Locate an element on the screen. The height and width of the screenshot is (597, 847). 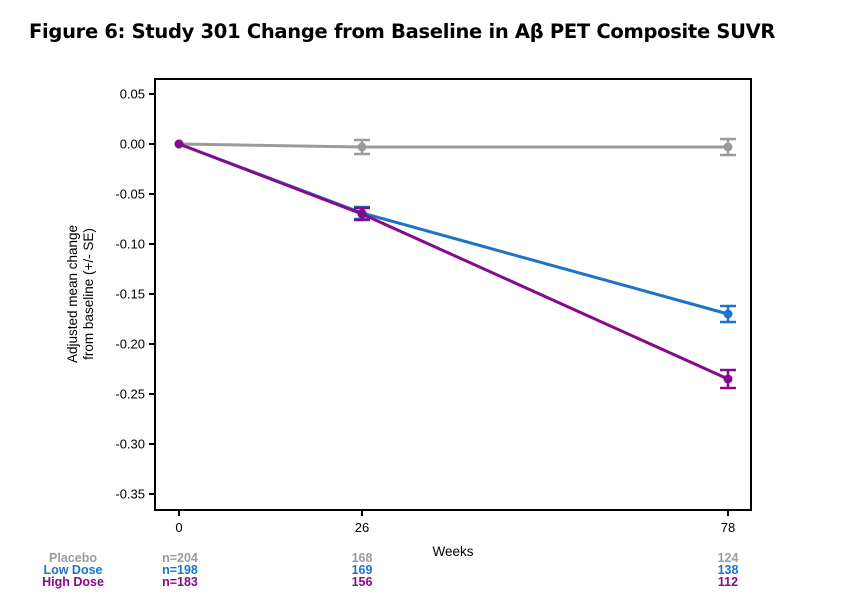
n-table-series-name: High Dose is located at coordinates (73, 582).